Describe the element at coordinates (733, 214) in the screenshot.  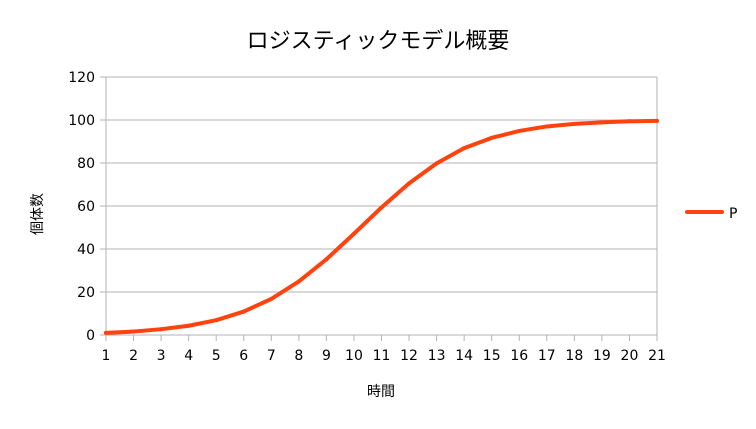
I see `legend-label-p: P` at that location.